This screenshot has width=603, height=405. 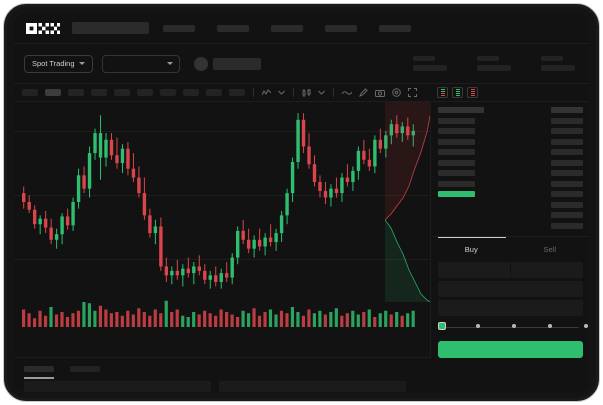 I want to click on tab-buy: Buy, so click(x=471, y=249).